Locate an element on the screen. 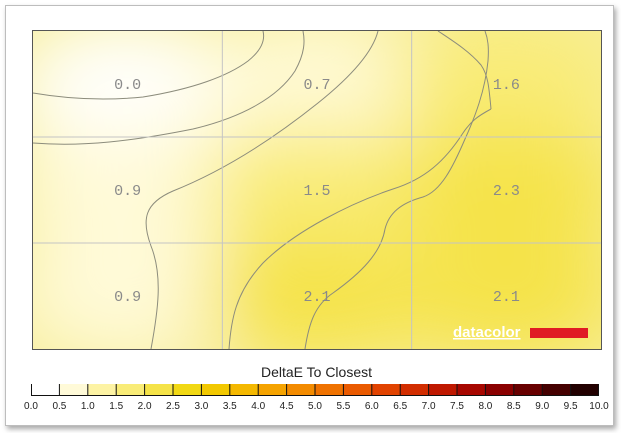  colorbar-tick-label: 6.0 is located at coordinates (371, 406).